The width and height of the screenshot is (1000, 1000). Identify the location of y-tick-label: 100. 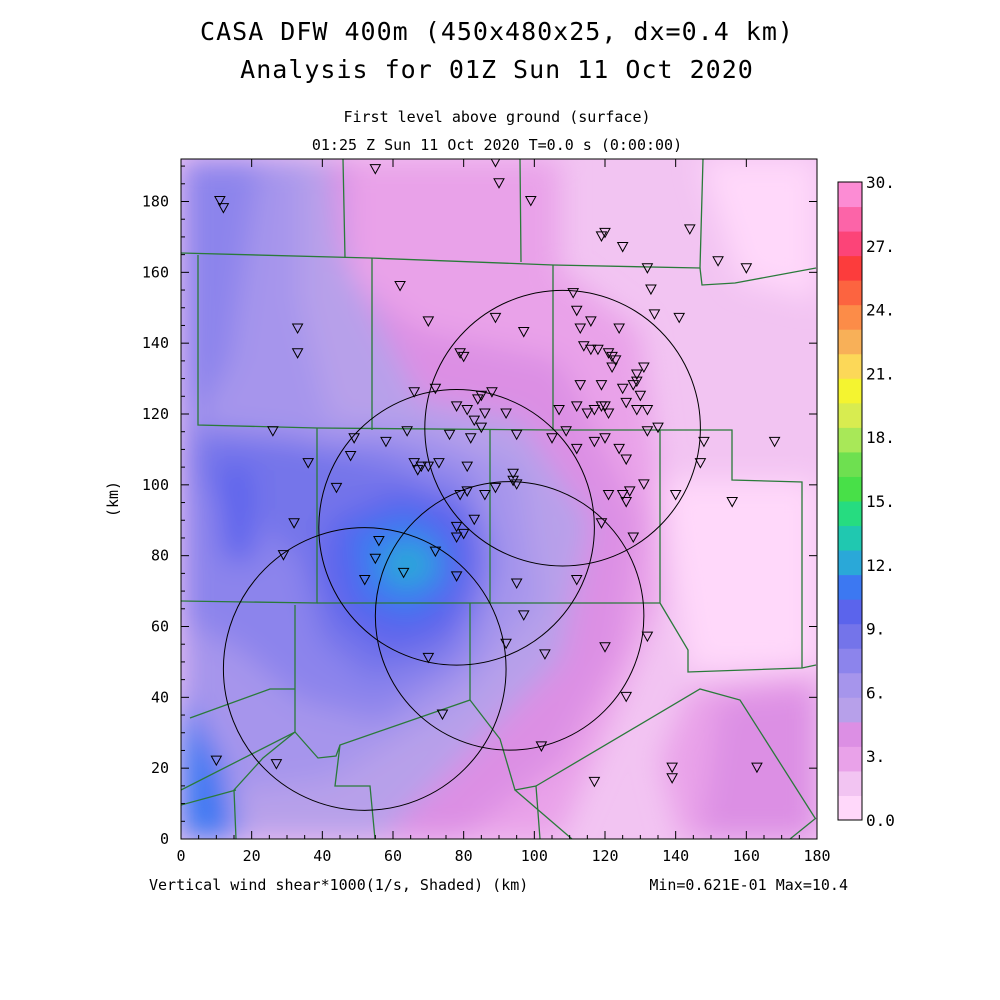
(155, 485).